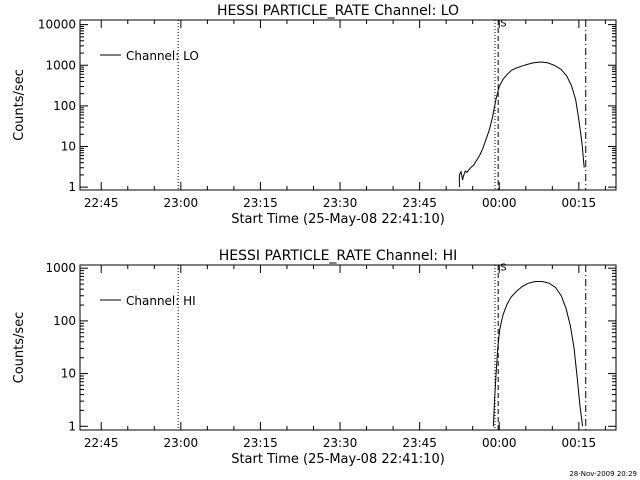 The height and width of the screenshot is (480, 640). Describe the element at coordinates (338, 11) in the screenshot. I see `chart-title: HESSI PARTICLE_RATE Channel: LO` at that location.